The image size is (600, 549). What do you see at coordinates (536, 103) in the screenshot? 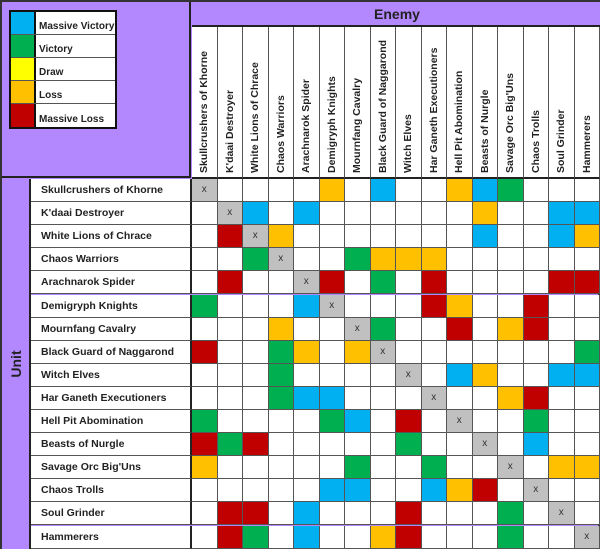
I see `column-header: Chaos Trolls` at bounding box center [536, 103].